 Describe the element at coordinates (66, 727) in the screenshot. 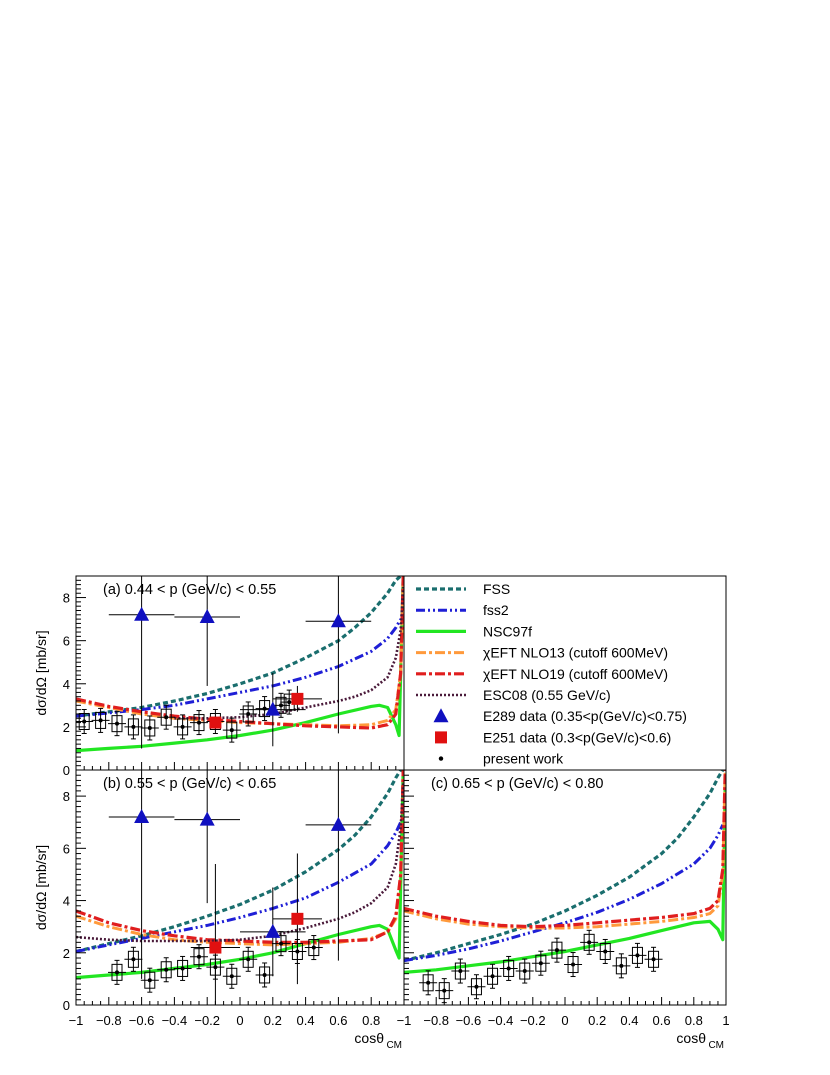

I see `y-tick-label: 2` at that location.